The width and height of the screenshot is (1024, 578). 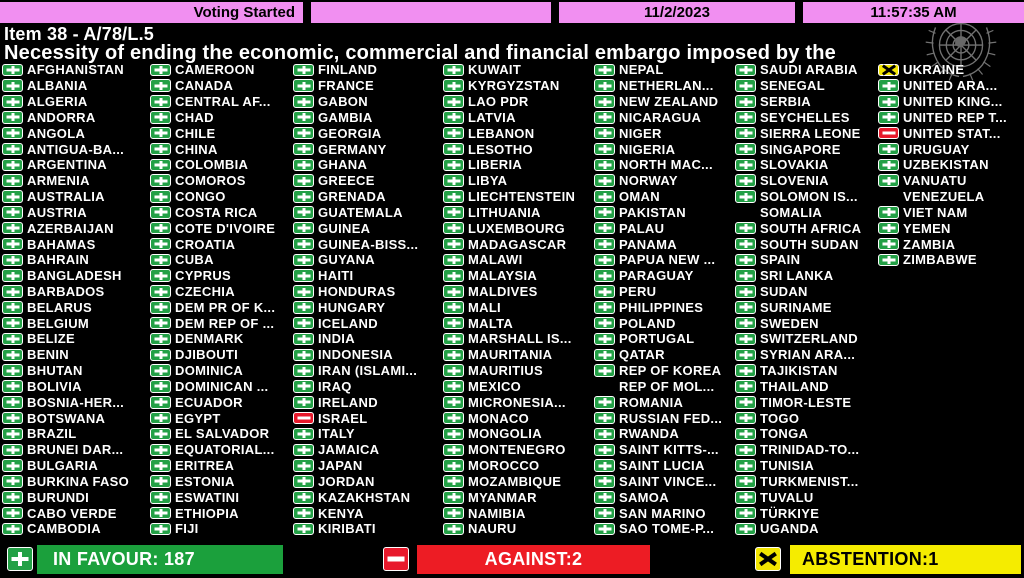 What do you see at coordinates (667, 133) in the screenshot?
I see `country-row: NIGER` at bounding box center [667, 133].